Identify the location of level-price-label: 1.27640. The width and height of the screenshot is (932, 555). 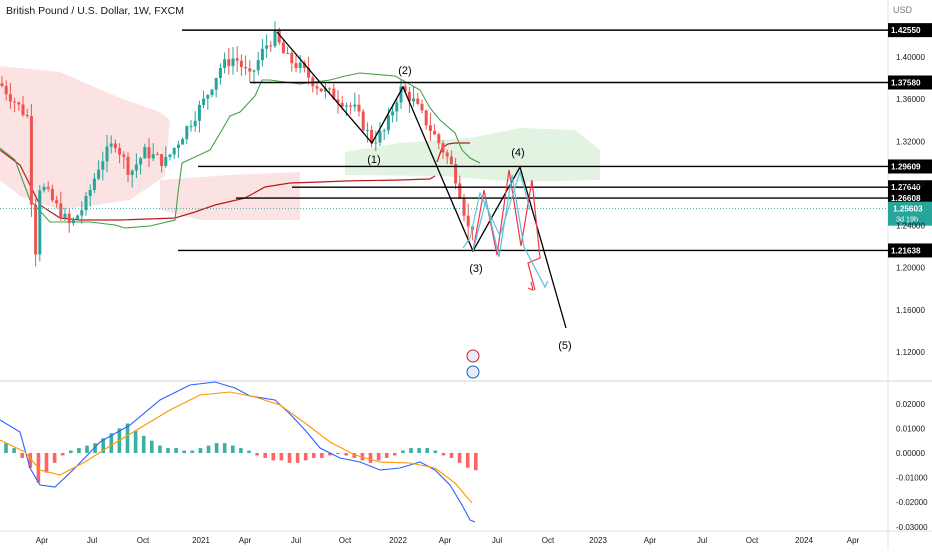
(906, 187).